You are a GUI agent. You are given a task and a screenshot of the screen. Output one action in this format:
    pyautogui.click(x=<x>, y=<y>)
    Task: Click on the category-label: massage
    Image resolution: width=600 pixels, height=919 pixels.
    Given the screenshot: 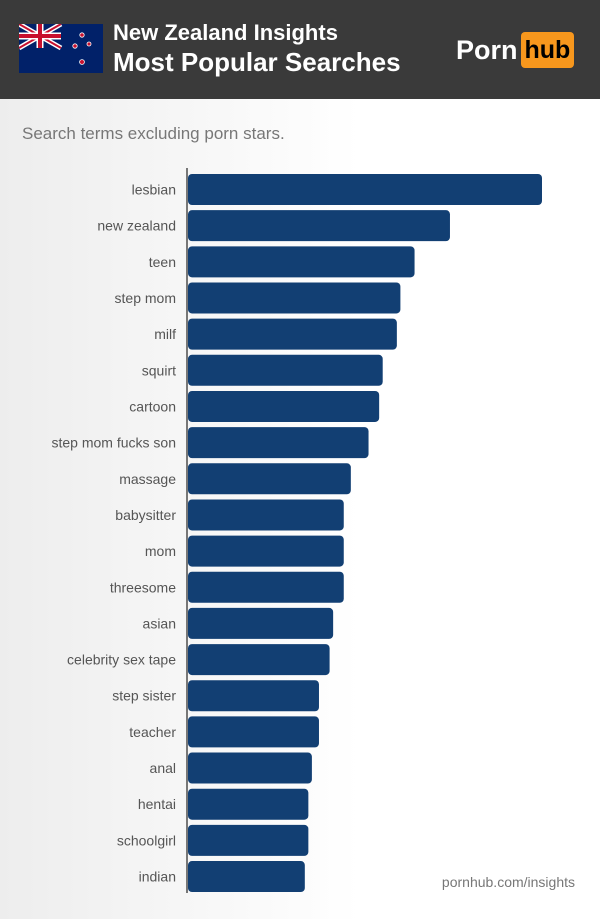 What is the action you would take?
    pyautogui.click(x=147, y=479)
    